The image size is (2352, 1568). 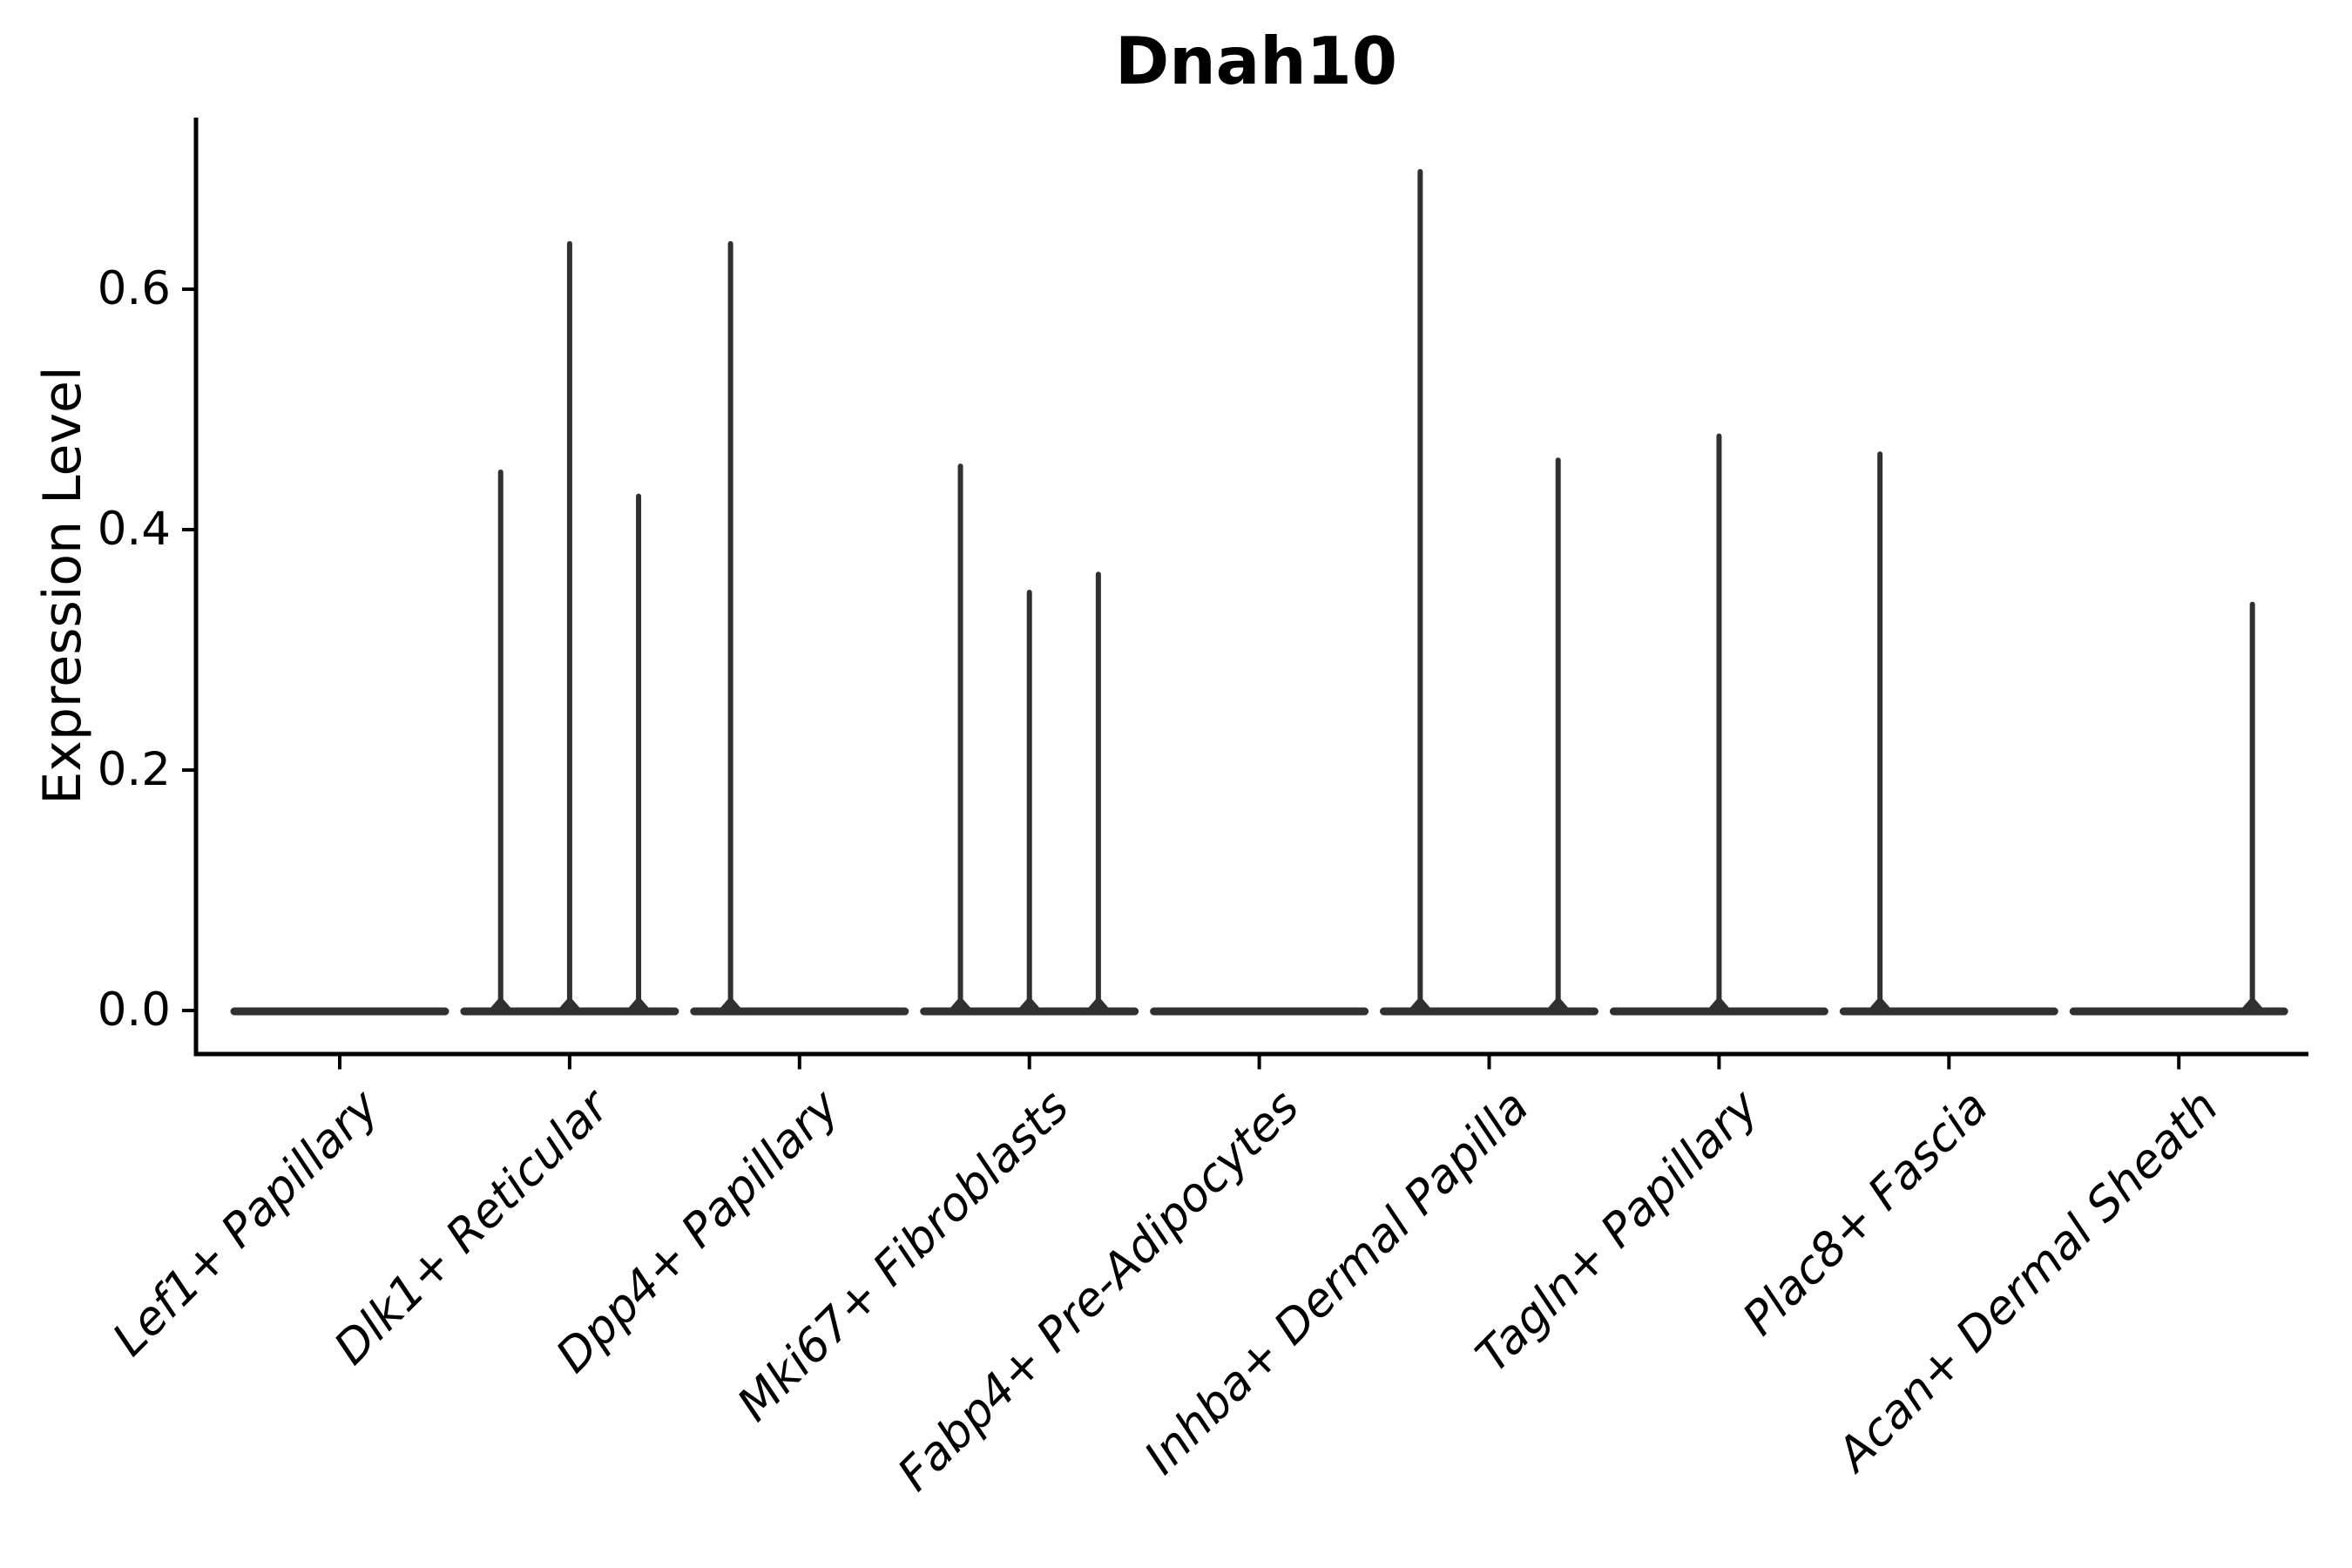 I want to click on y-tick-label: 0.4, so click(x=134, y=529).